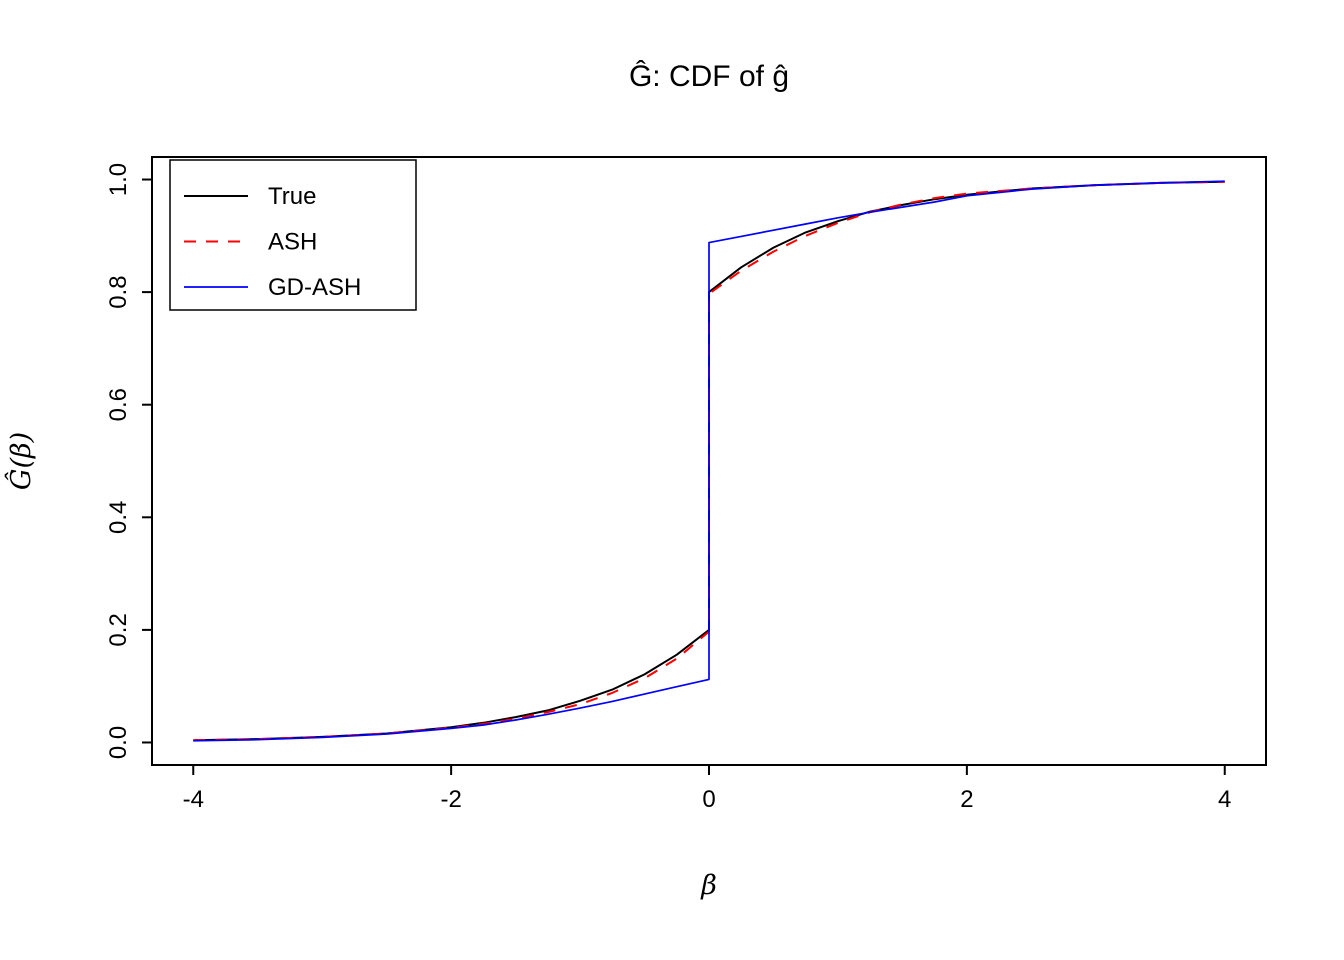 The height and width of the screenshot is (960, 1344). I want to click on chart-title: Ĝ: CDF of ĝ, so click(709, 76).